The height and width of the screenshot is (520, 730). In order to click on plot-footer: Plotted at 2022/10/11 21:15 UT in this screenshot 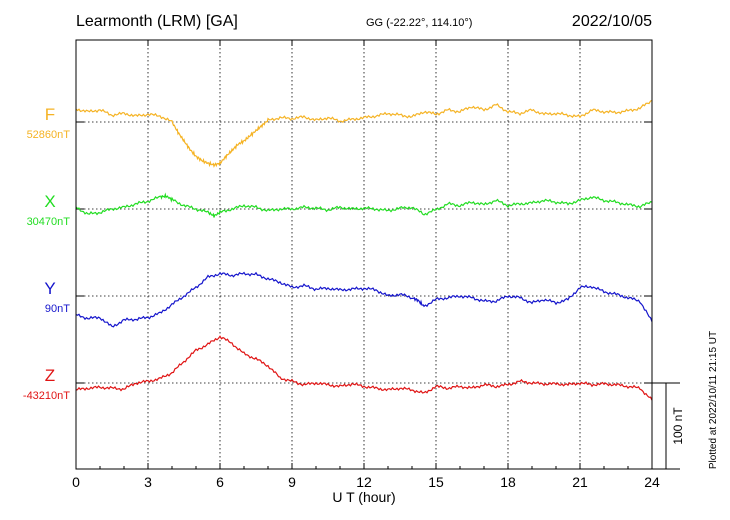, I will do `click(713, 400)`.